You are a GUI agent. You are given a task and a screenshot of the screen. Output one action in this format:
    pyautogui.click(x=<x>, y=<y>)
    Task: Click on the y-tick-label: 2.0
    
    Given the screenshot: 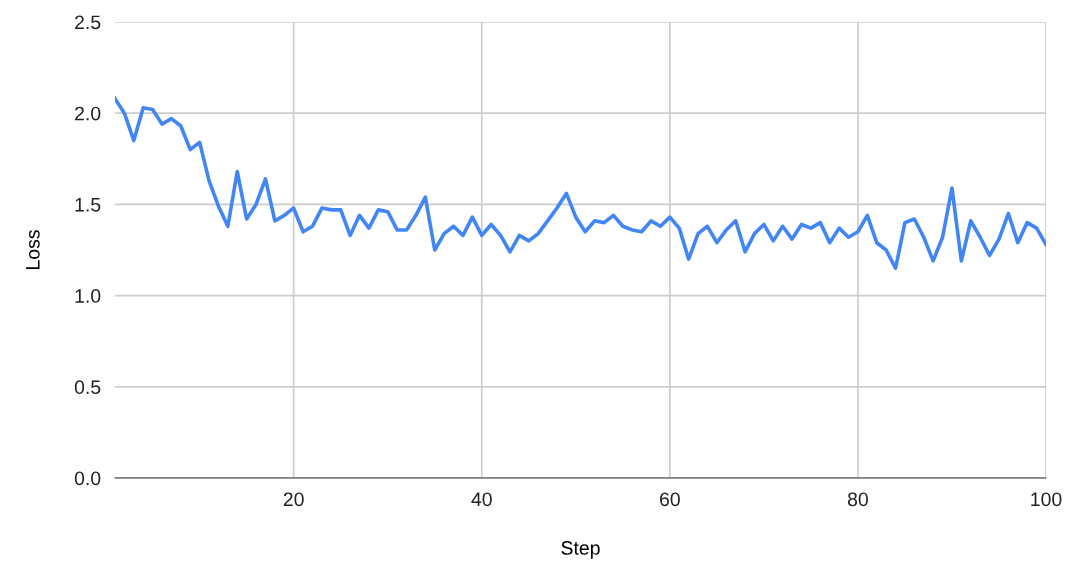 What is the action you would take?
    pyautogui.click(x=88, y=113)
    